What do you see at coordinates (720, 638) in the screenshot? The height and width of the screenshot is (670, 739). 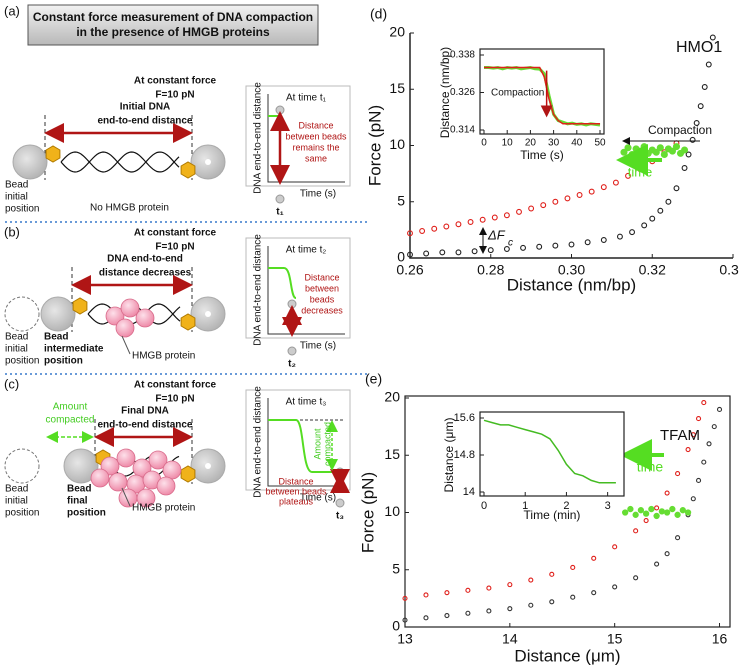 I see `x-tick-label: 16` at bounding box center [720, 638].